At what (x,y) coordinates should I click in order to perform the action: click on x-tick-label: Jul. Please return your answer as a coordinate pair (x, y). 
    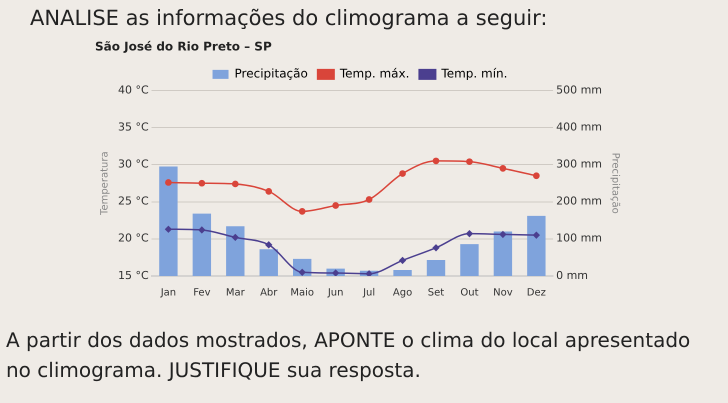
    Looking at the image, I should click on (369, 293).